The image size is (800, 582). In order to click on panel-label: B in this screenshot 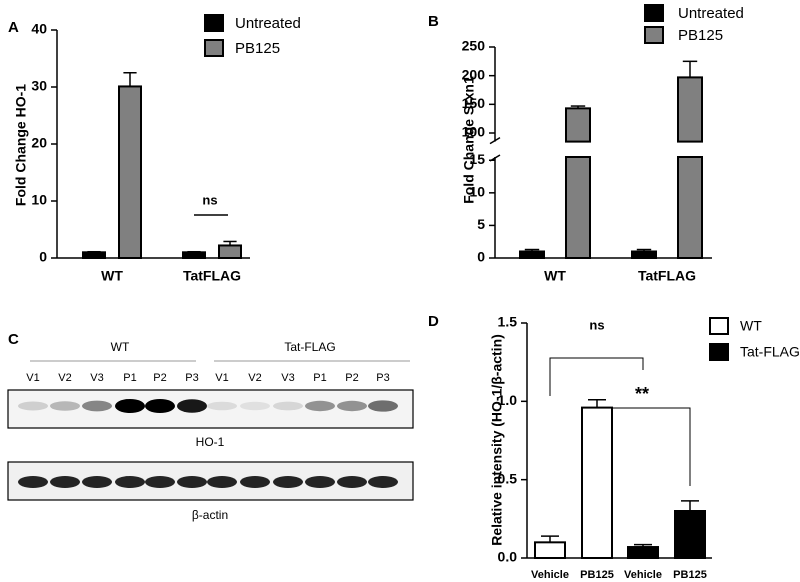, I will do `click(433, 21)`.